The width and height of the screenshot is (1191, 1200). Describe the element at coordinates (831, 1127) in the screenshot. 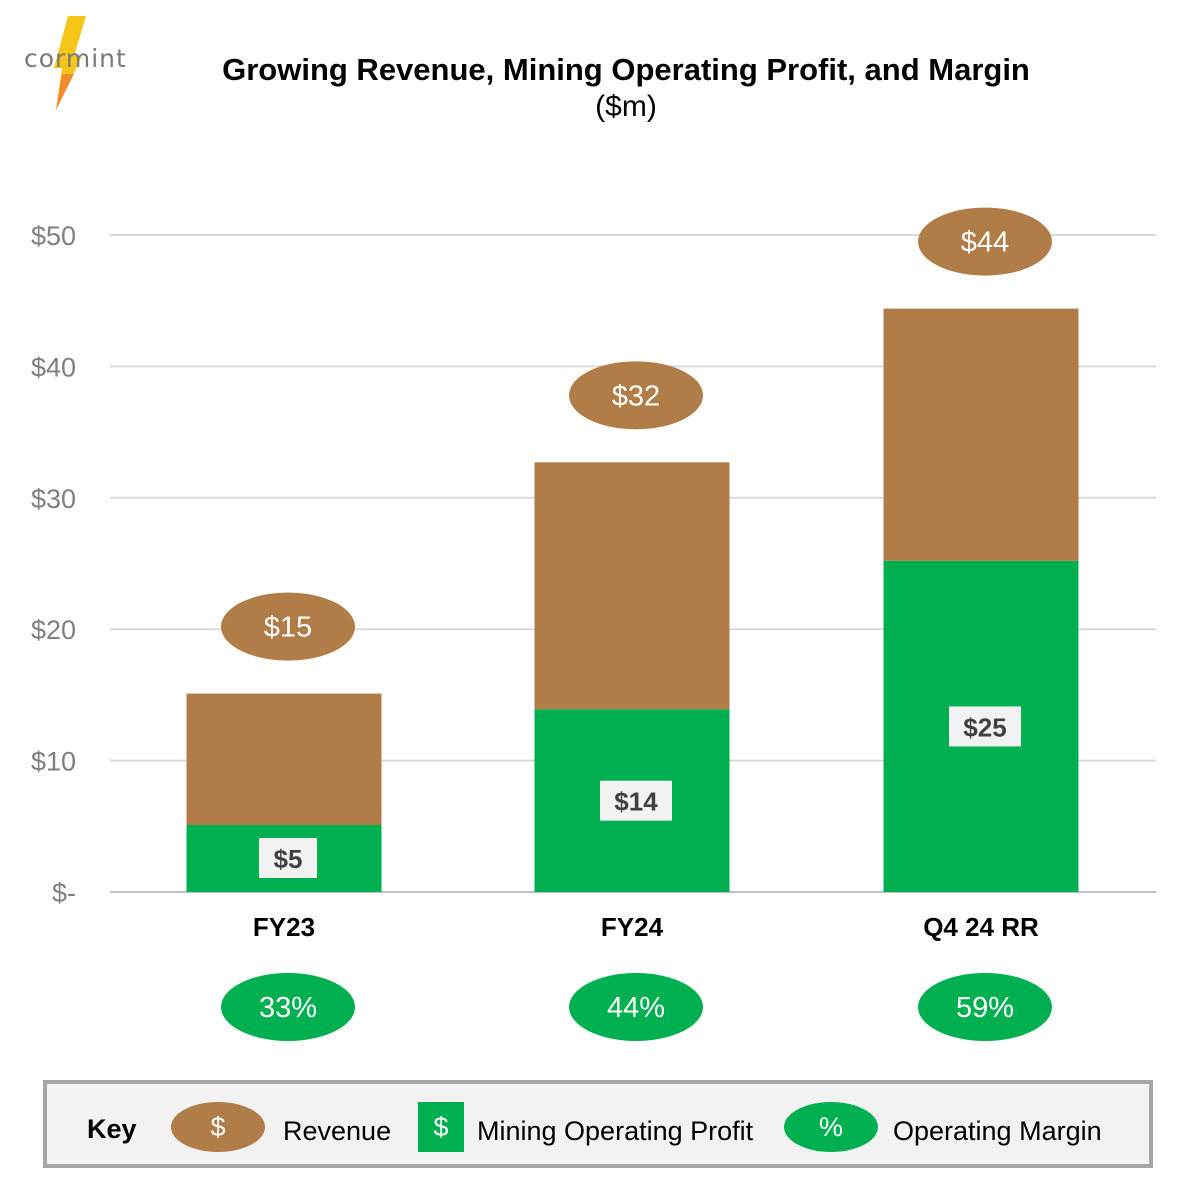

I see `key-margin-swatch: %` at that location.